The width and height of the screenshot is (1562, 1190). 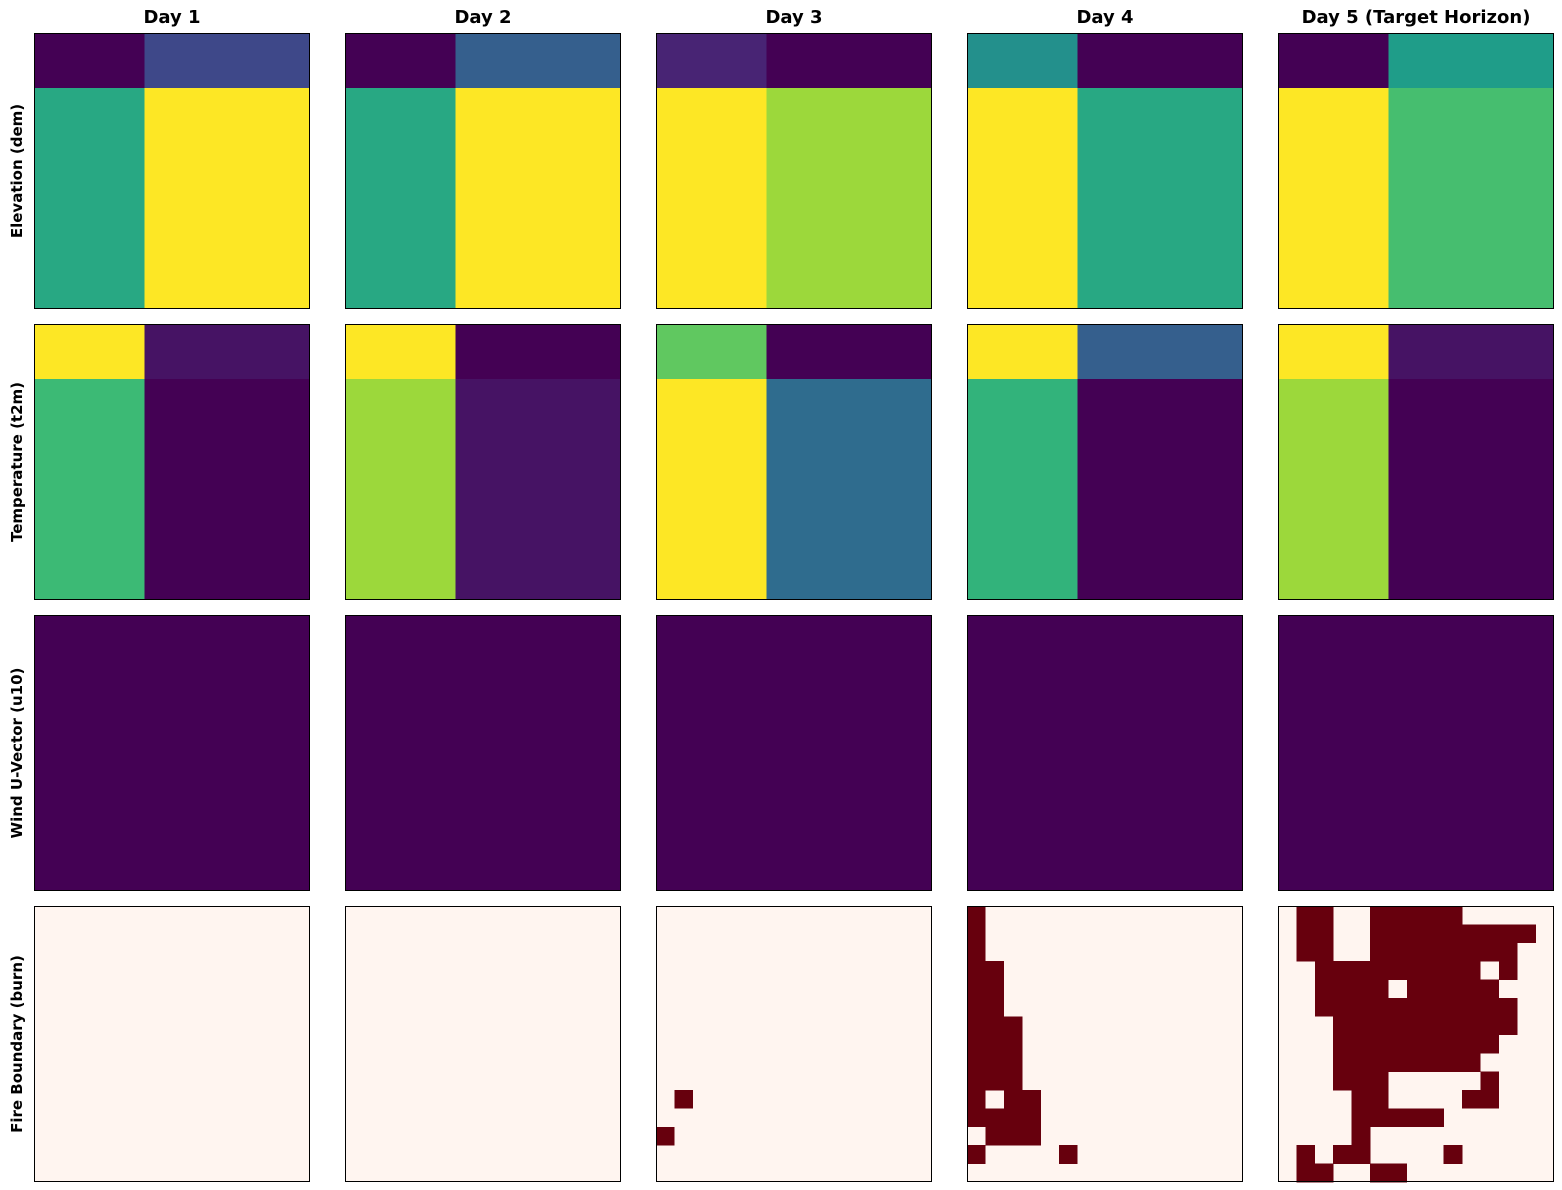 I want to click on column-title-day-5: Day 5 (Target Horizon), so click(x=1416, y=17).